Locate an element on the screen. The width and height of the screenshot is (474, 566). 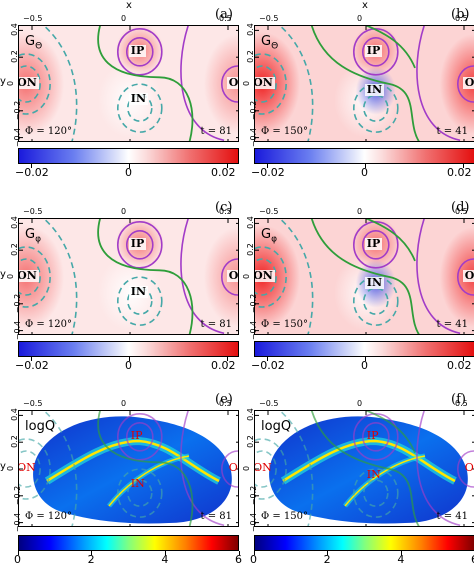
panel-e: ON IP IN OP logQ Φ = 120° t = 81 is located at coordinates (128, 468).